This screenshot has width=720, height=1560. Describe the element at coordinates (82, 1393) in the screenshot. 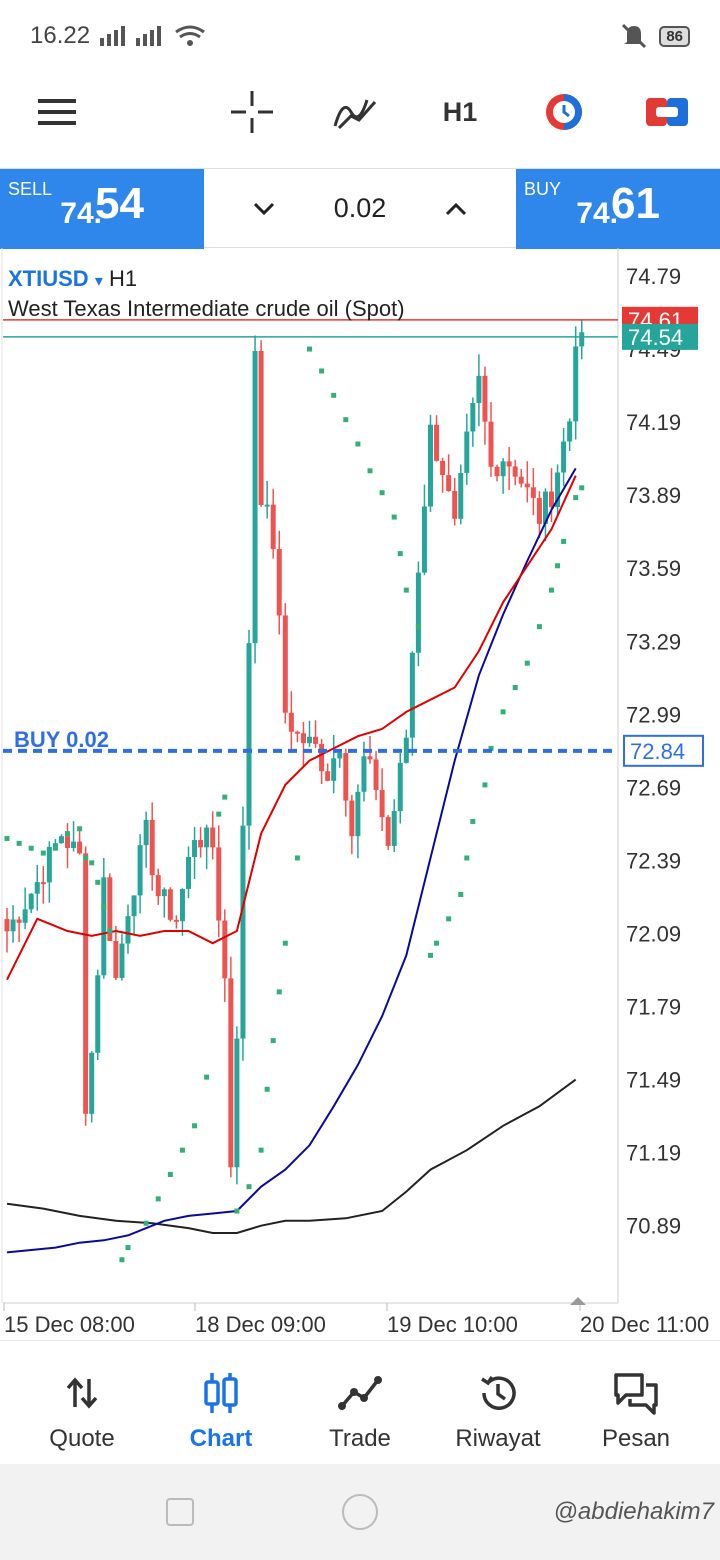

I see `quote-icon` at that location.